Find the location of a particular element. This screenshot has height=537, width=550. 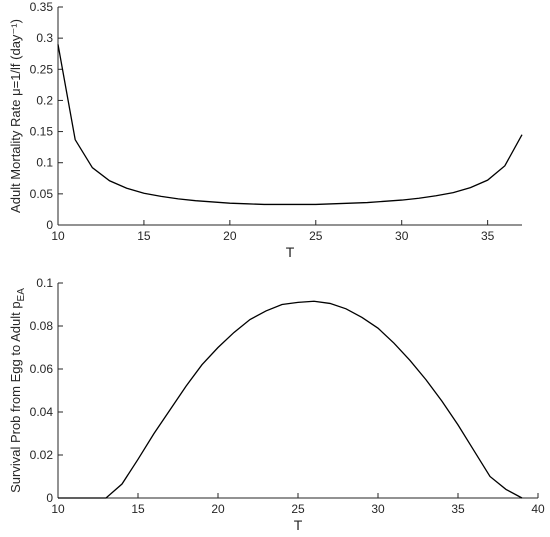

y-label: Adult Mortality Rate μ=1/lf (day⁻¹) is located at coordinates (15, 116).